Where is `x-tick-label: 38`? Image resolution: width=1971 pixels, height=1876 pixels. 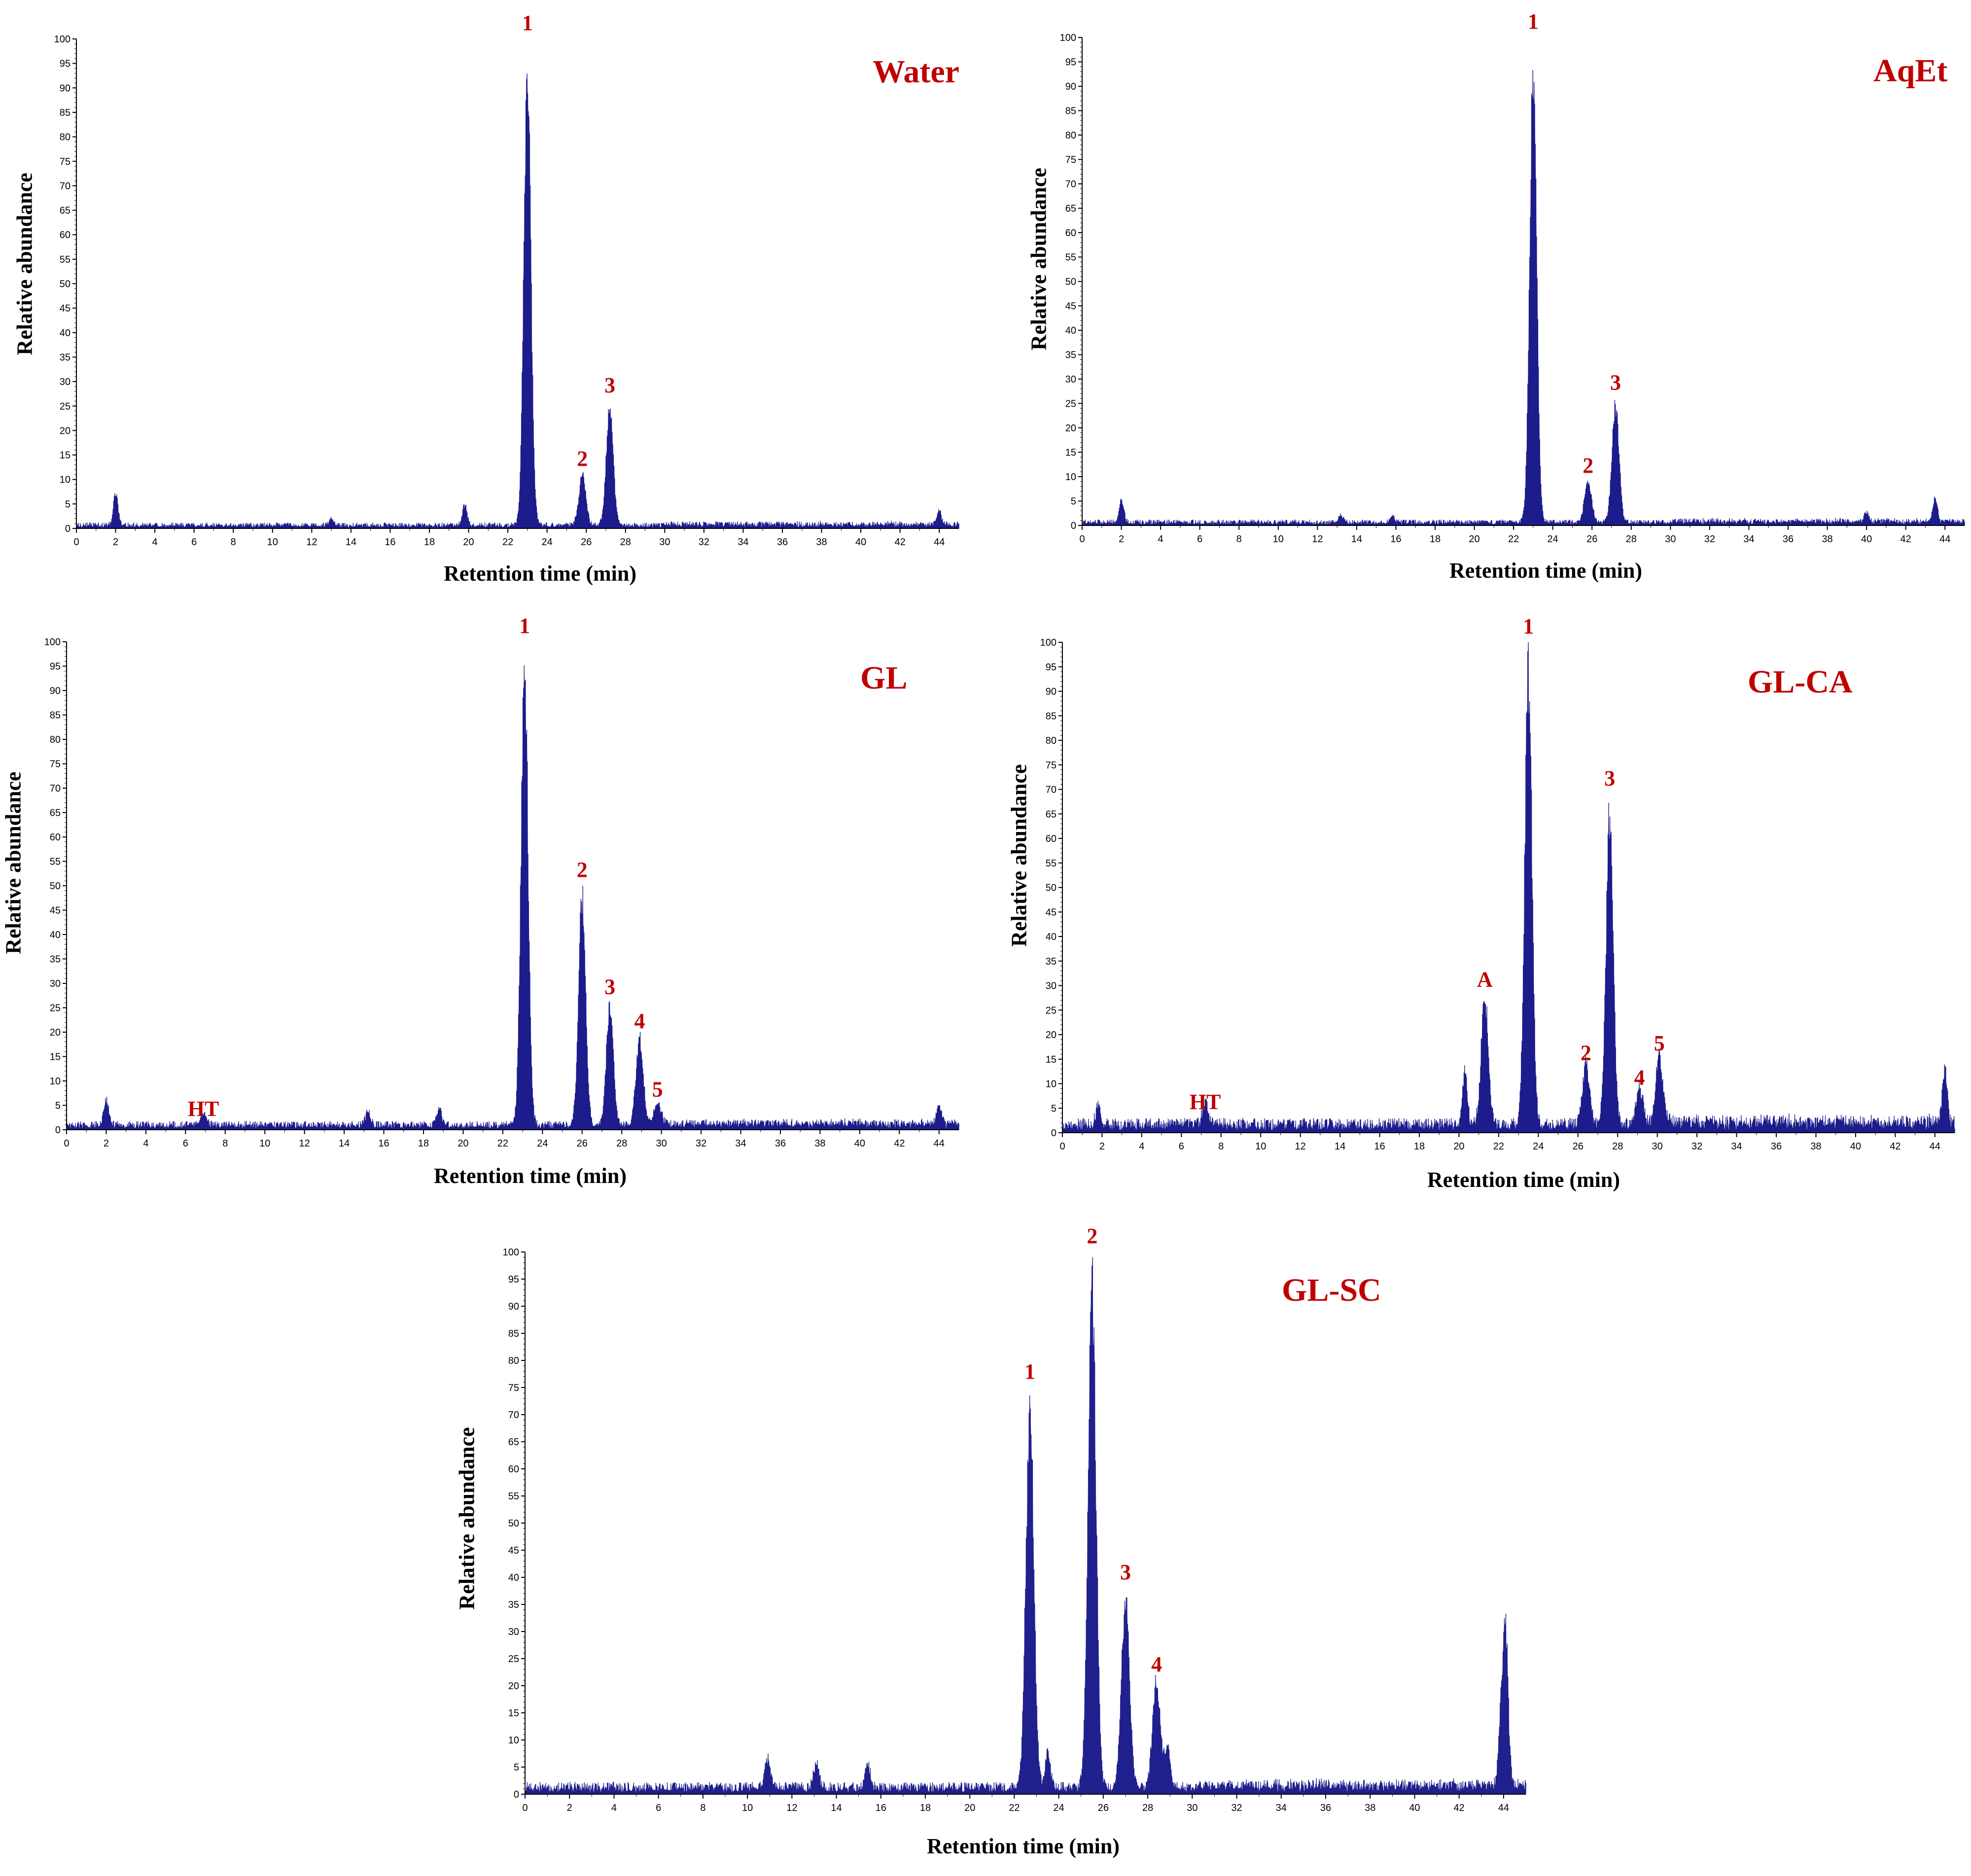 x-tick-label: 38 is located at coordinates (1370, 1808).